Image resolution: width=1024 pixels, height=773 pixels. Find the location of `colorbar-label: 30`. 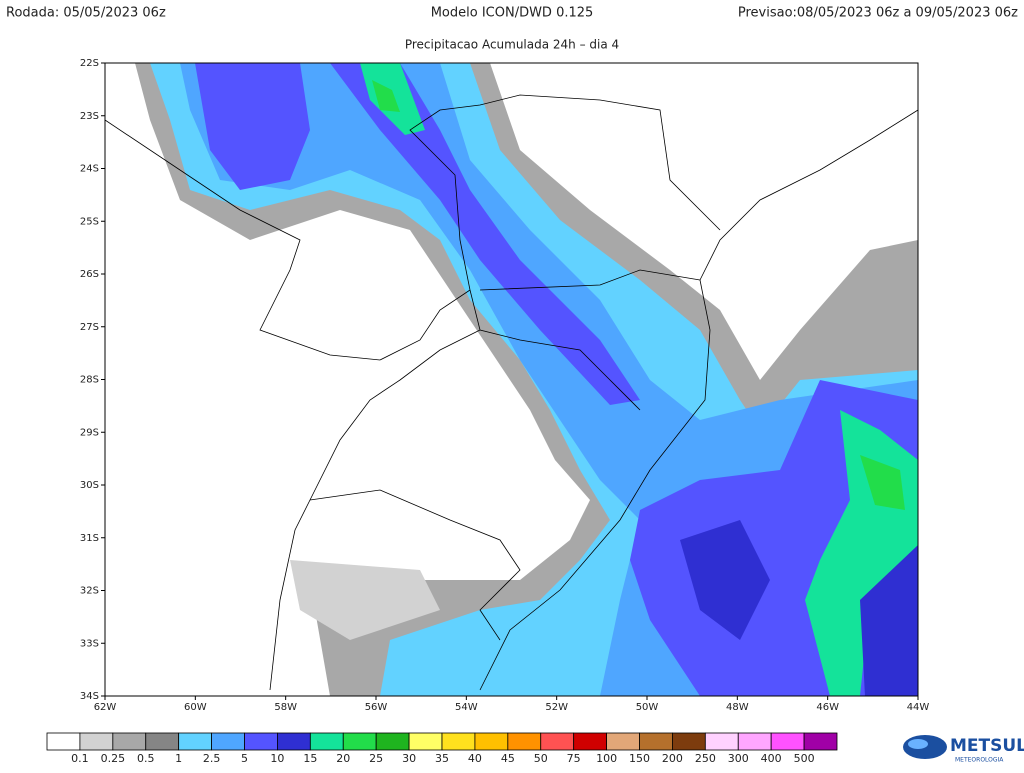

colorbar-label: 30 is located at coordinates (409, 758).